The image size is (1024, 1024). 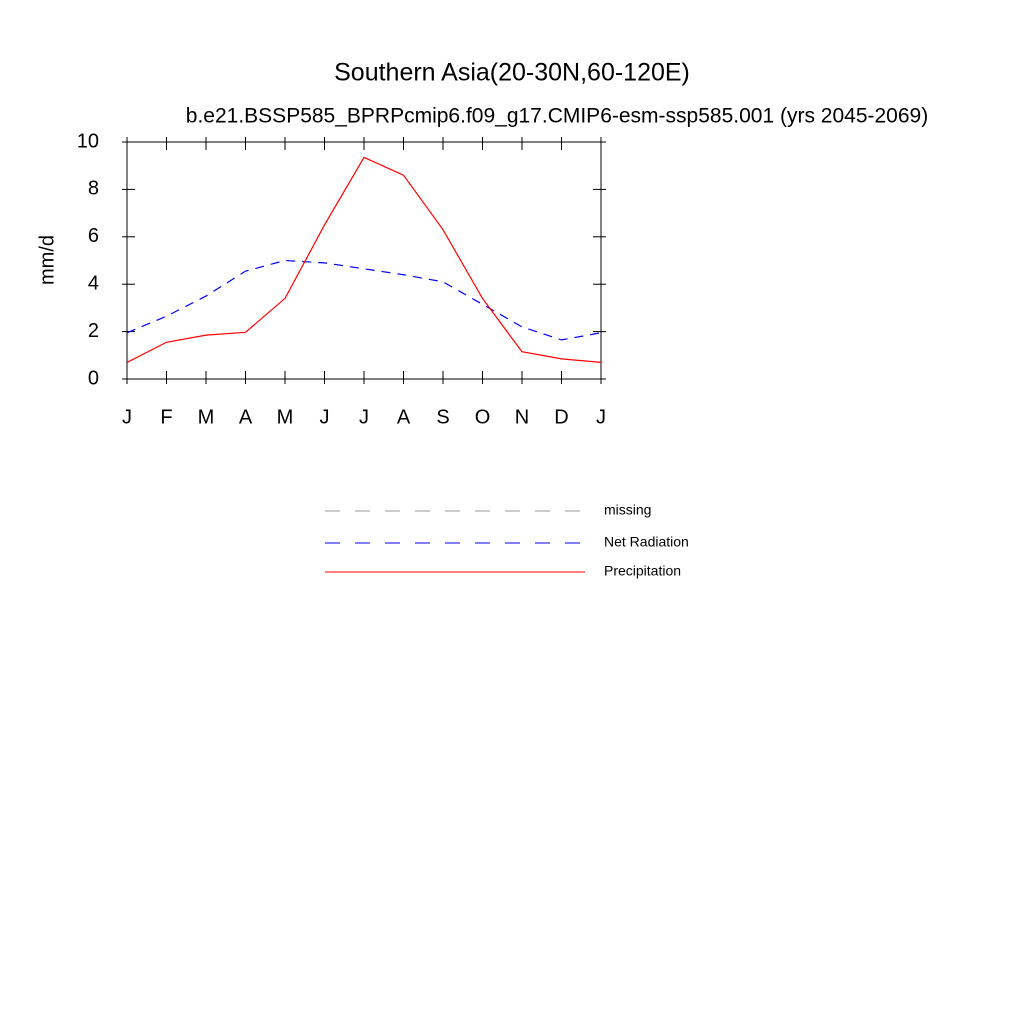 I want to click on x-tick-label: F, so click(x=166, y=417).